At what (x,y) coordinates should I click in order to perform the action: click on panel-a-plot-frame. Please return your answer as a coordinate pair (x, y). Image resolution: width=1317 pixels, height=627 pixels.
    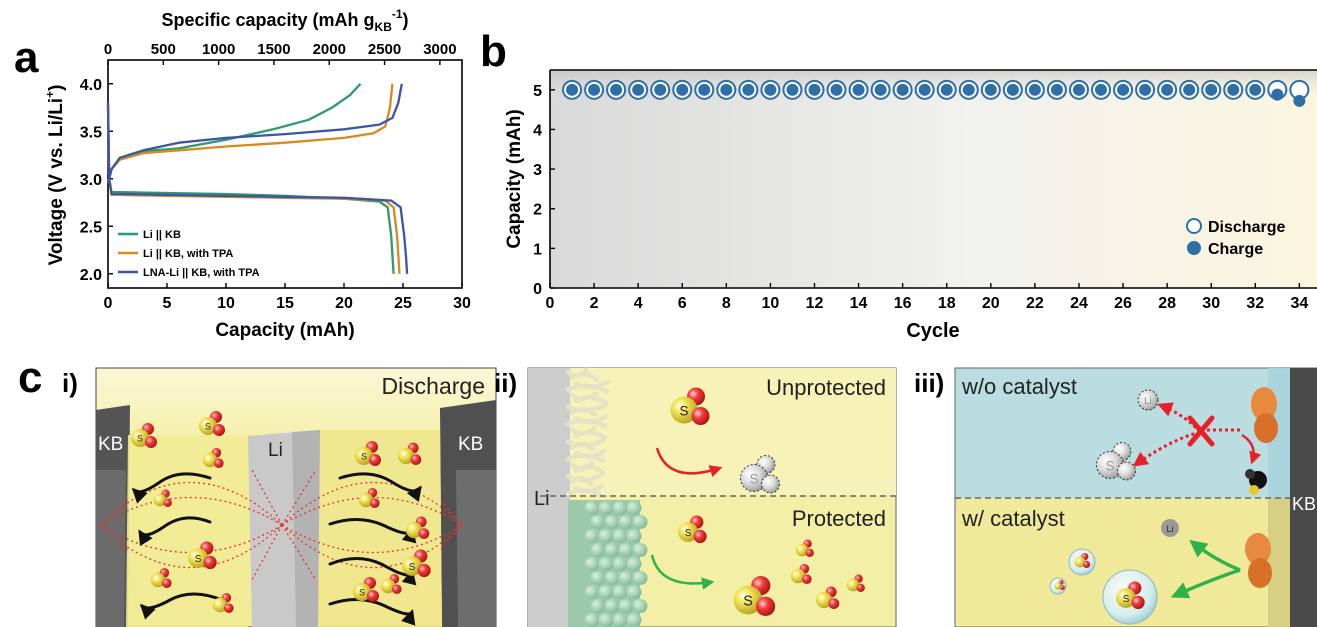
    Looking at the image, I should click on (285, 174).